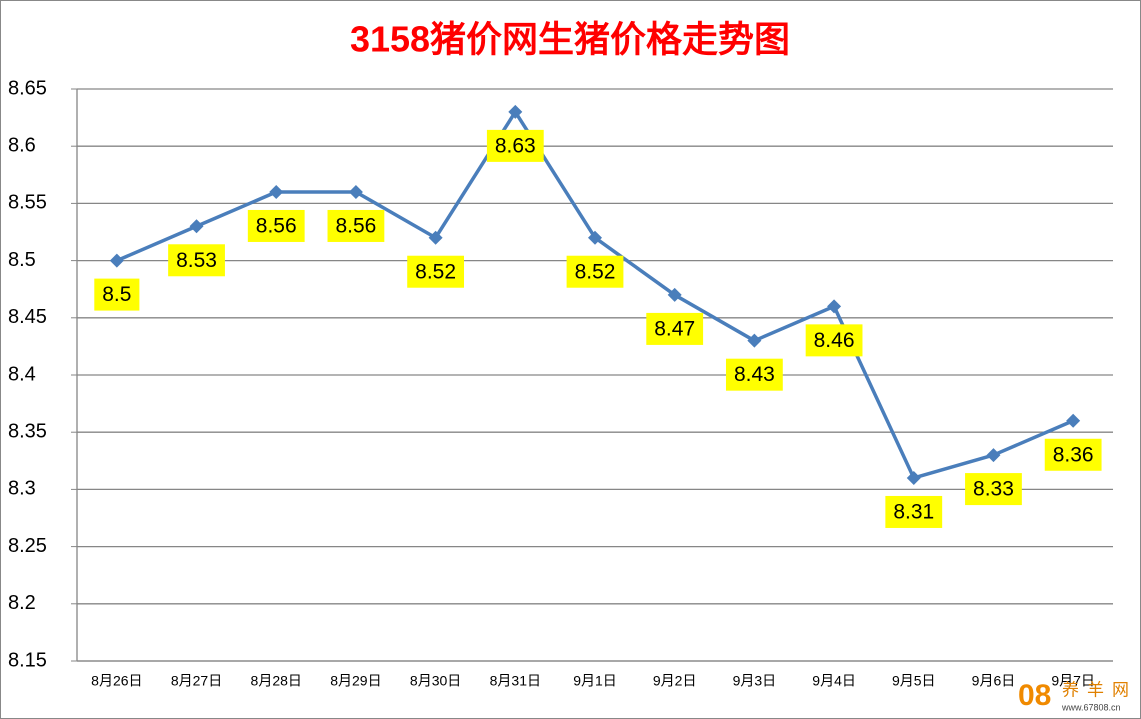  Describe the element at coordinates (22, 489) in the screenshot. I see `y-tick-label: 8.3` at that location.